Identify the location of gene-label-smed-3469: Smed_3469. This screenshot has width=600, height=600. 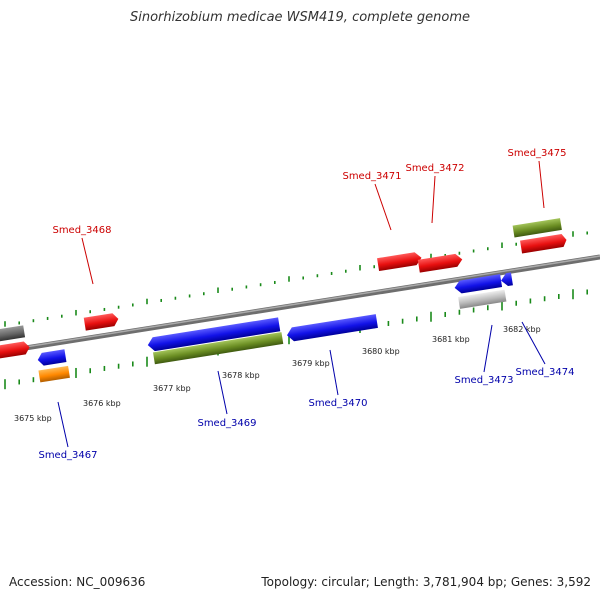
(226, 423).